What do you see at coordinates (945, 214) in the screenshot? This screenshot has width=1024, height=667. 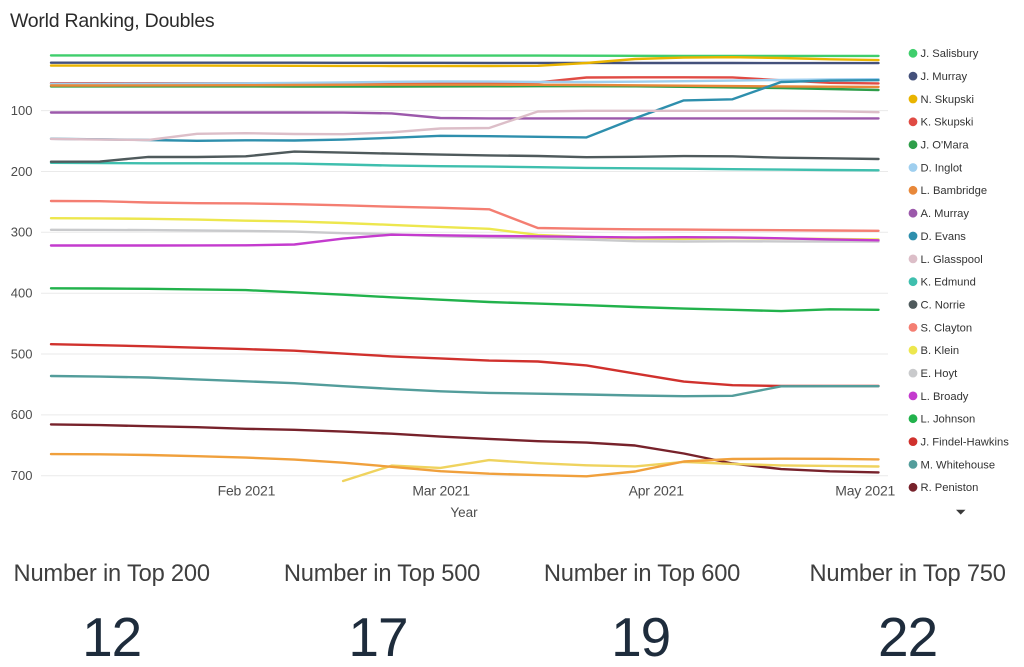 I see `svg-text: A. Murray` at bounding box center [945, 214].